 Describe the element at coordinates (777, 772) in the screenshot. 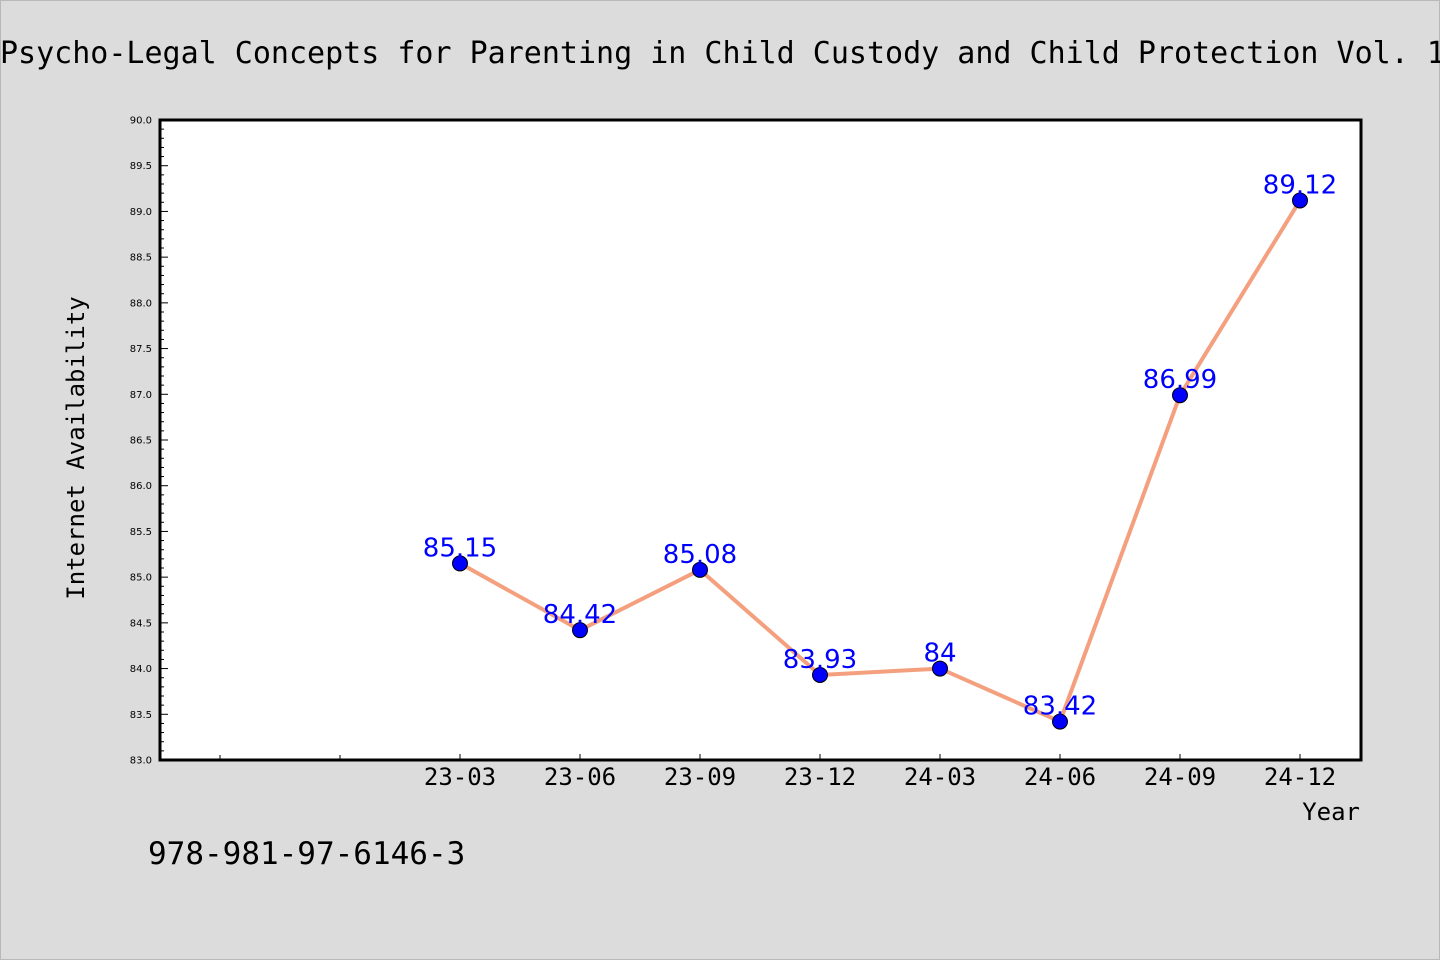

I see `x-axis: 23-03 23-06 23-09 23-12 24-03 24-06 24-09 24-12` at that location.